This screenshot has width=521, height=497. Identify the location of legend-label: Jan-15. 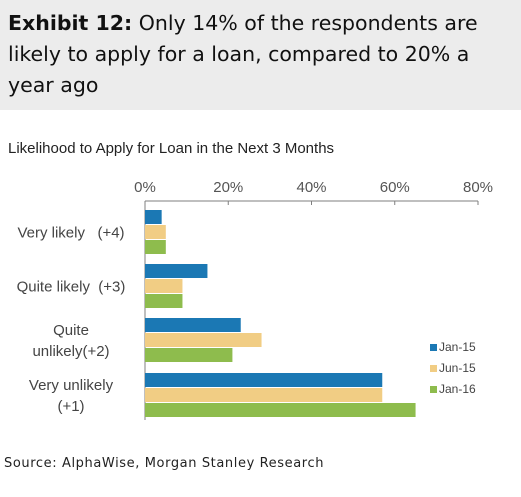
(457, 347).